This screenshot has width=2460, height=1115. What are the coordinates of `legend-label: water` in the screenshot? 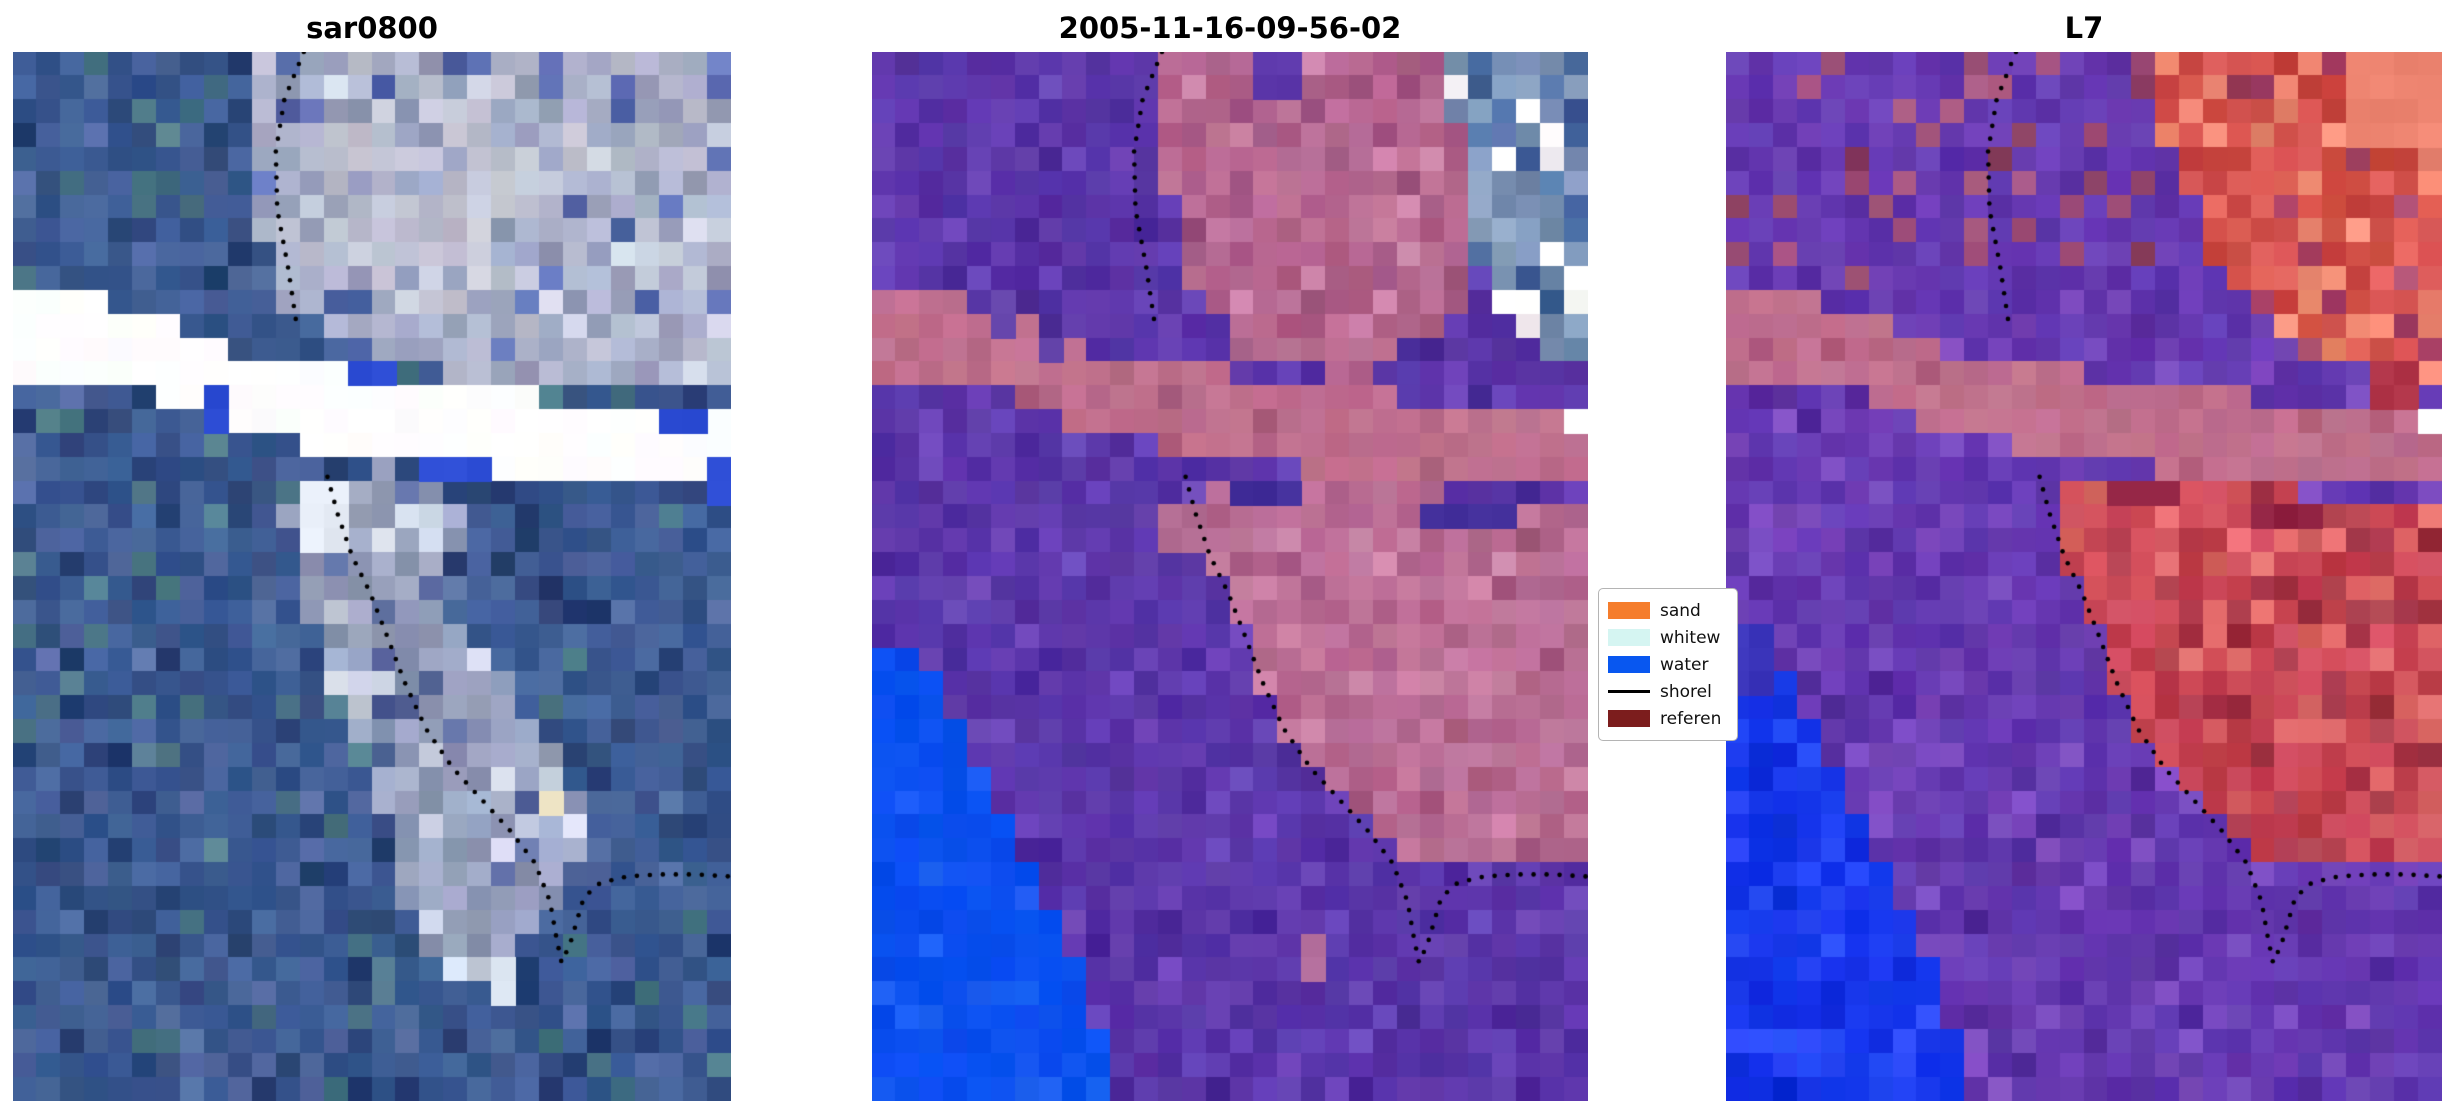 It's located at (1684, 664).